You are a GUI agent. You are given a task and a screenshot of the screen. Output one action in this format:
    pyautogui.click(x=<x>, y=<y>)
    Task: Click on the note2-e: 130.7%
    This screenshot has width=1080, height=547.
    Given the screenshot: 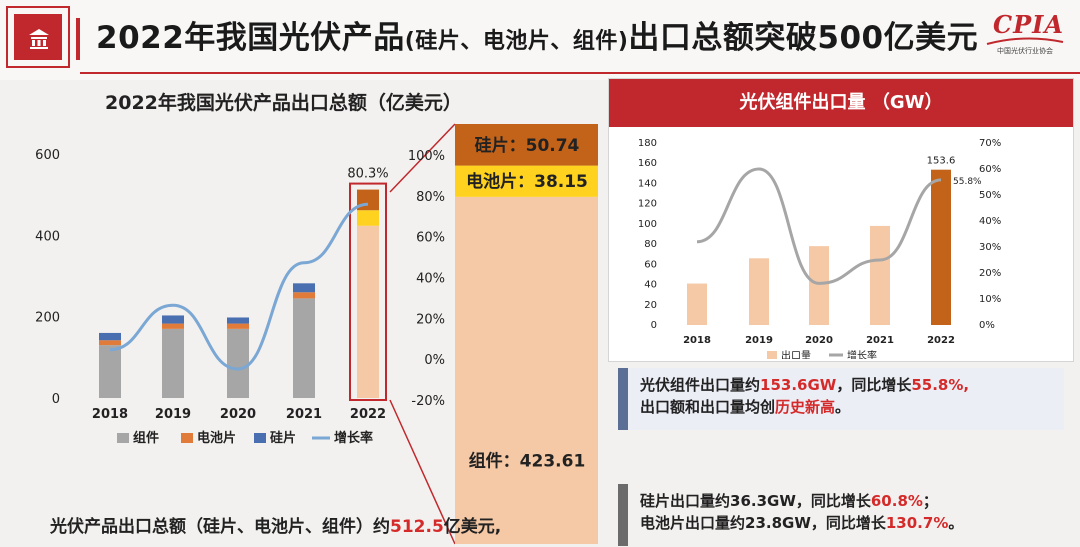 What is the action you would take?
    pyautogui.click(x=917, y=523)
    